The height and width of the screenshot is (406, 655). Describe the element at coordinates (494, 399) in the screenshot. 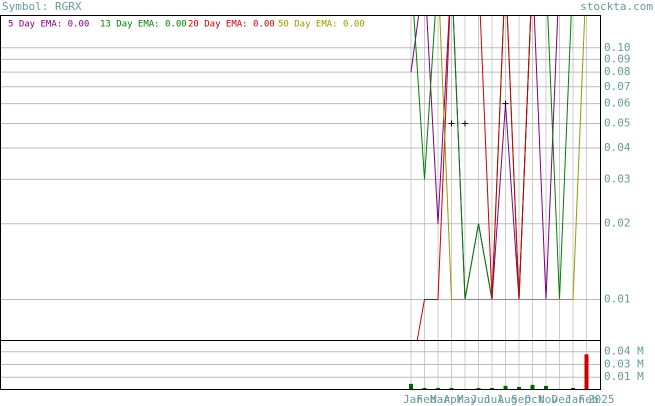

I see `x-tick-label: Jul` at that location.